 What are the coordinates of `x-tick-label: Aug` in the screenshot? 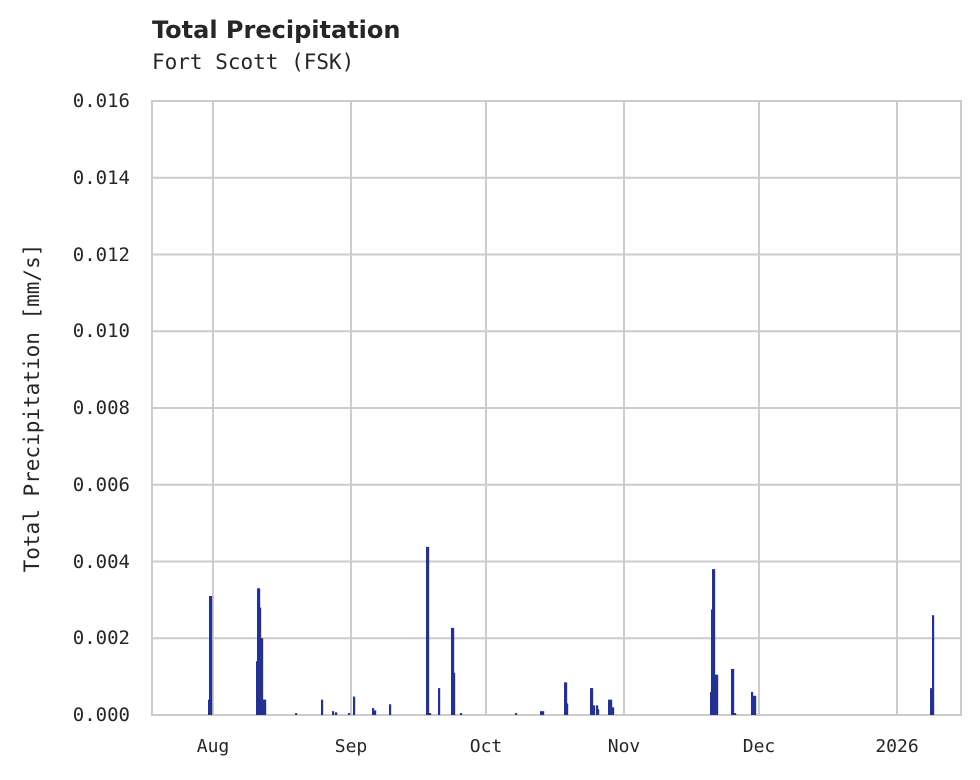 It's located at (213, 746).